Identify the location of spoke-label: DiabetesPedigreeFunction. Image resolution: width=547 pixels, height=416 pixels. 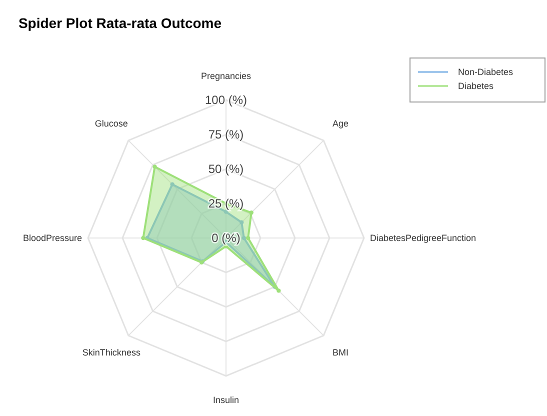
(423, 238).